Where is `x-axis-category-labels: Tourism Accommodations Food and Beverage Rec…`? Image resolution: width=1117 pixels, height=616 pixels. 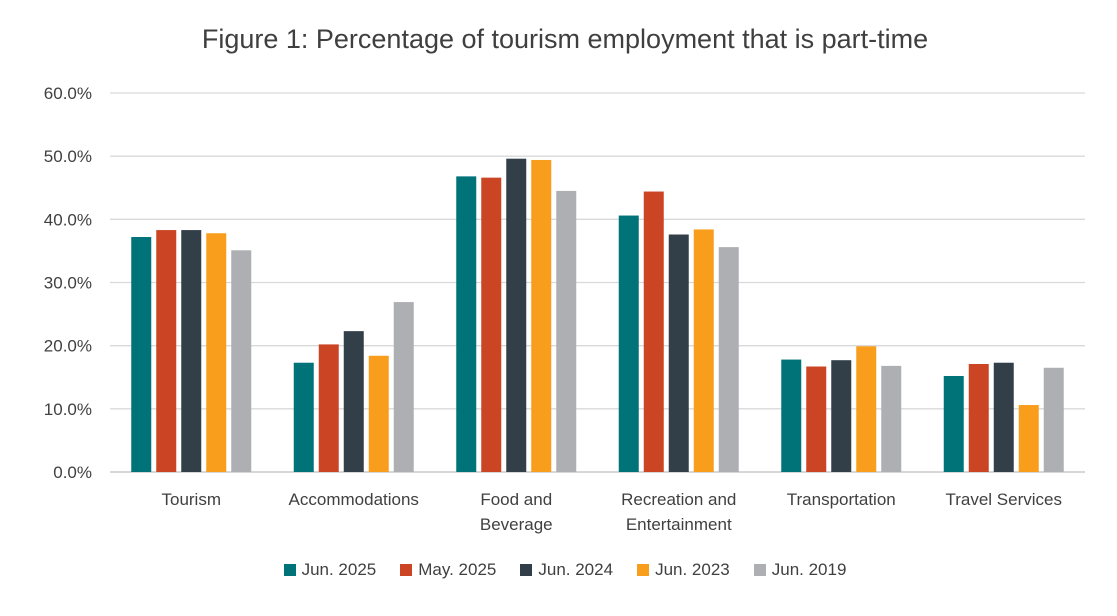 x-axis-category-labels: Tourism Accommodations Food and Beverage Rec… is located at coordinates (611, 512).